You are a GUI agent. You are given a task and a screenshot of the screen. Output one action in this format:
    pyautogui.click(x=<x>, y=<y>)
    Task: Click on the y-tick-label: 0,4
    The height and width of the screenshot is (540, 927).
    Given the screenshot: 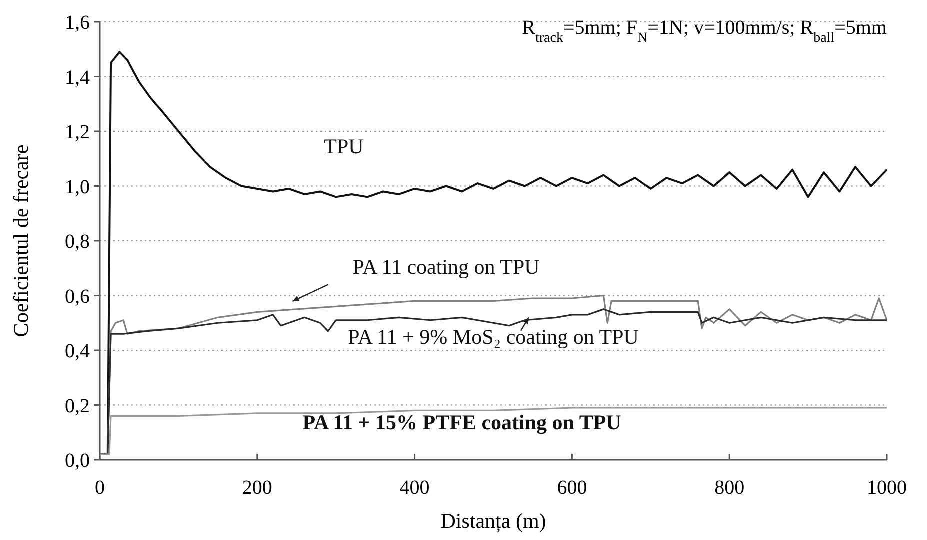 What is the action you would take?
    pyautogui.click(x=77, y=351)
    